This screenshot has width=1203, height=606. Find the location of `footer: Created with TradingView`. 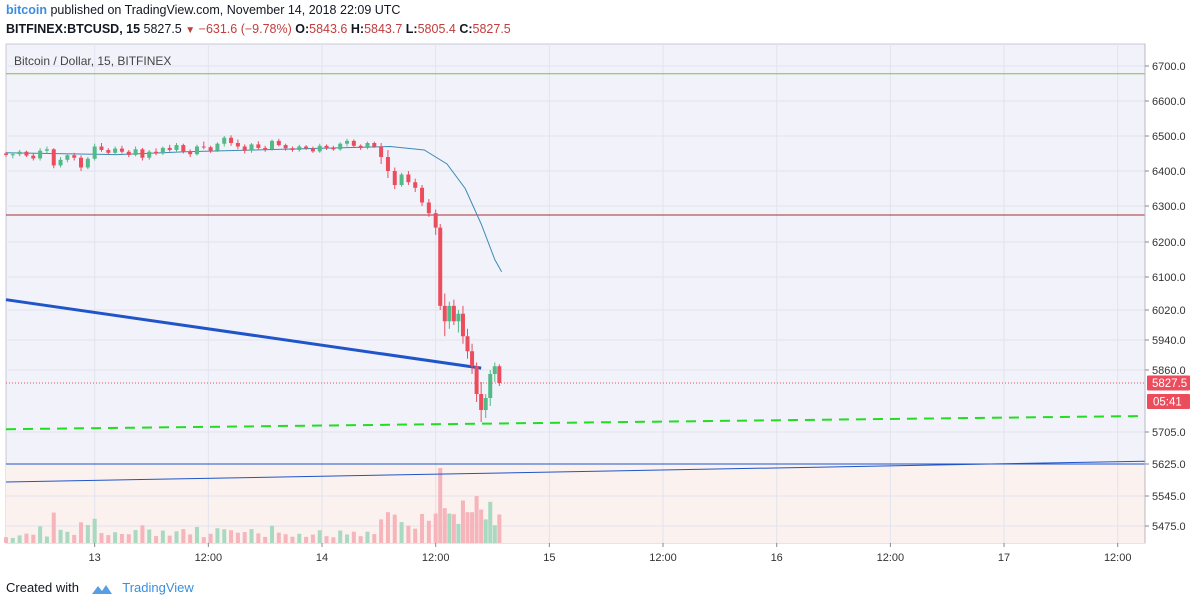

footer: Created with TradingView is located at coordinates (100, 588).